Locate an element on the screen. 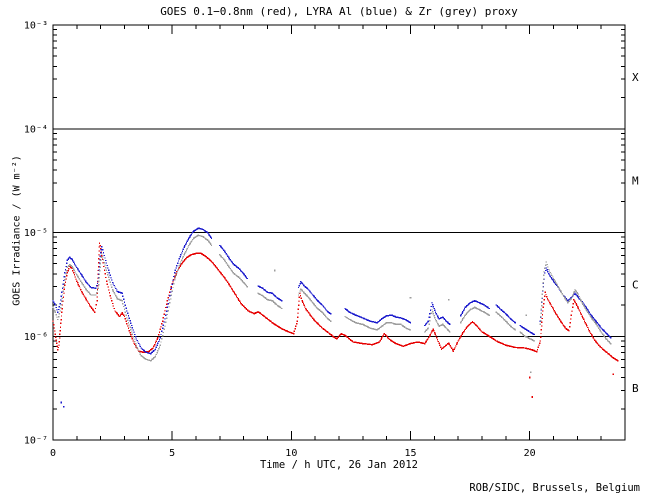  x-tick-label: 15 is located at coordinates (410, 453).